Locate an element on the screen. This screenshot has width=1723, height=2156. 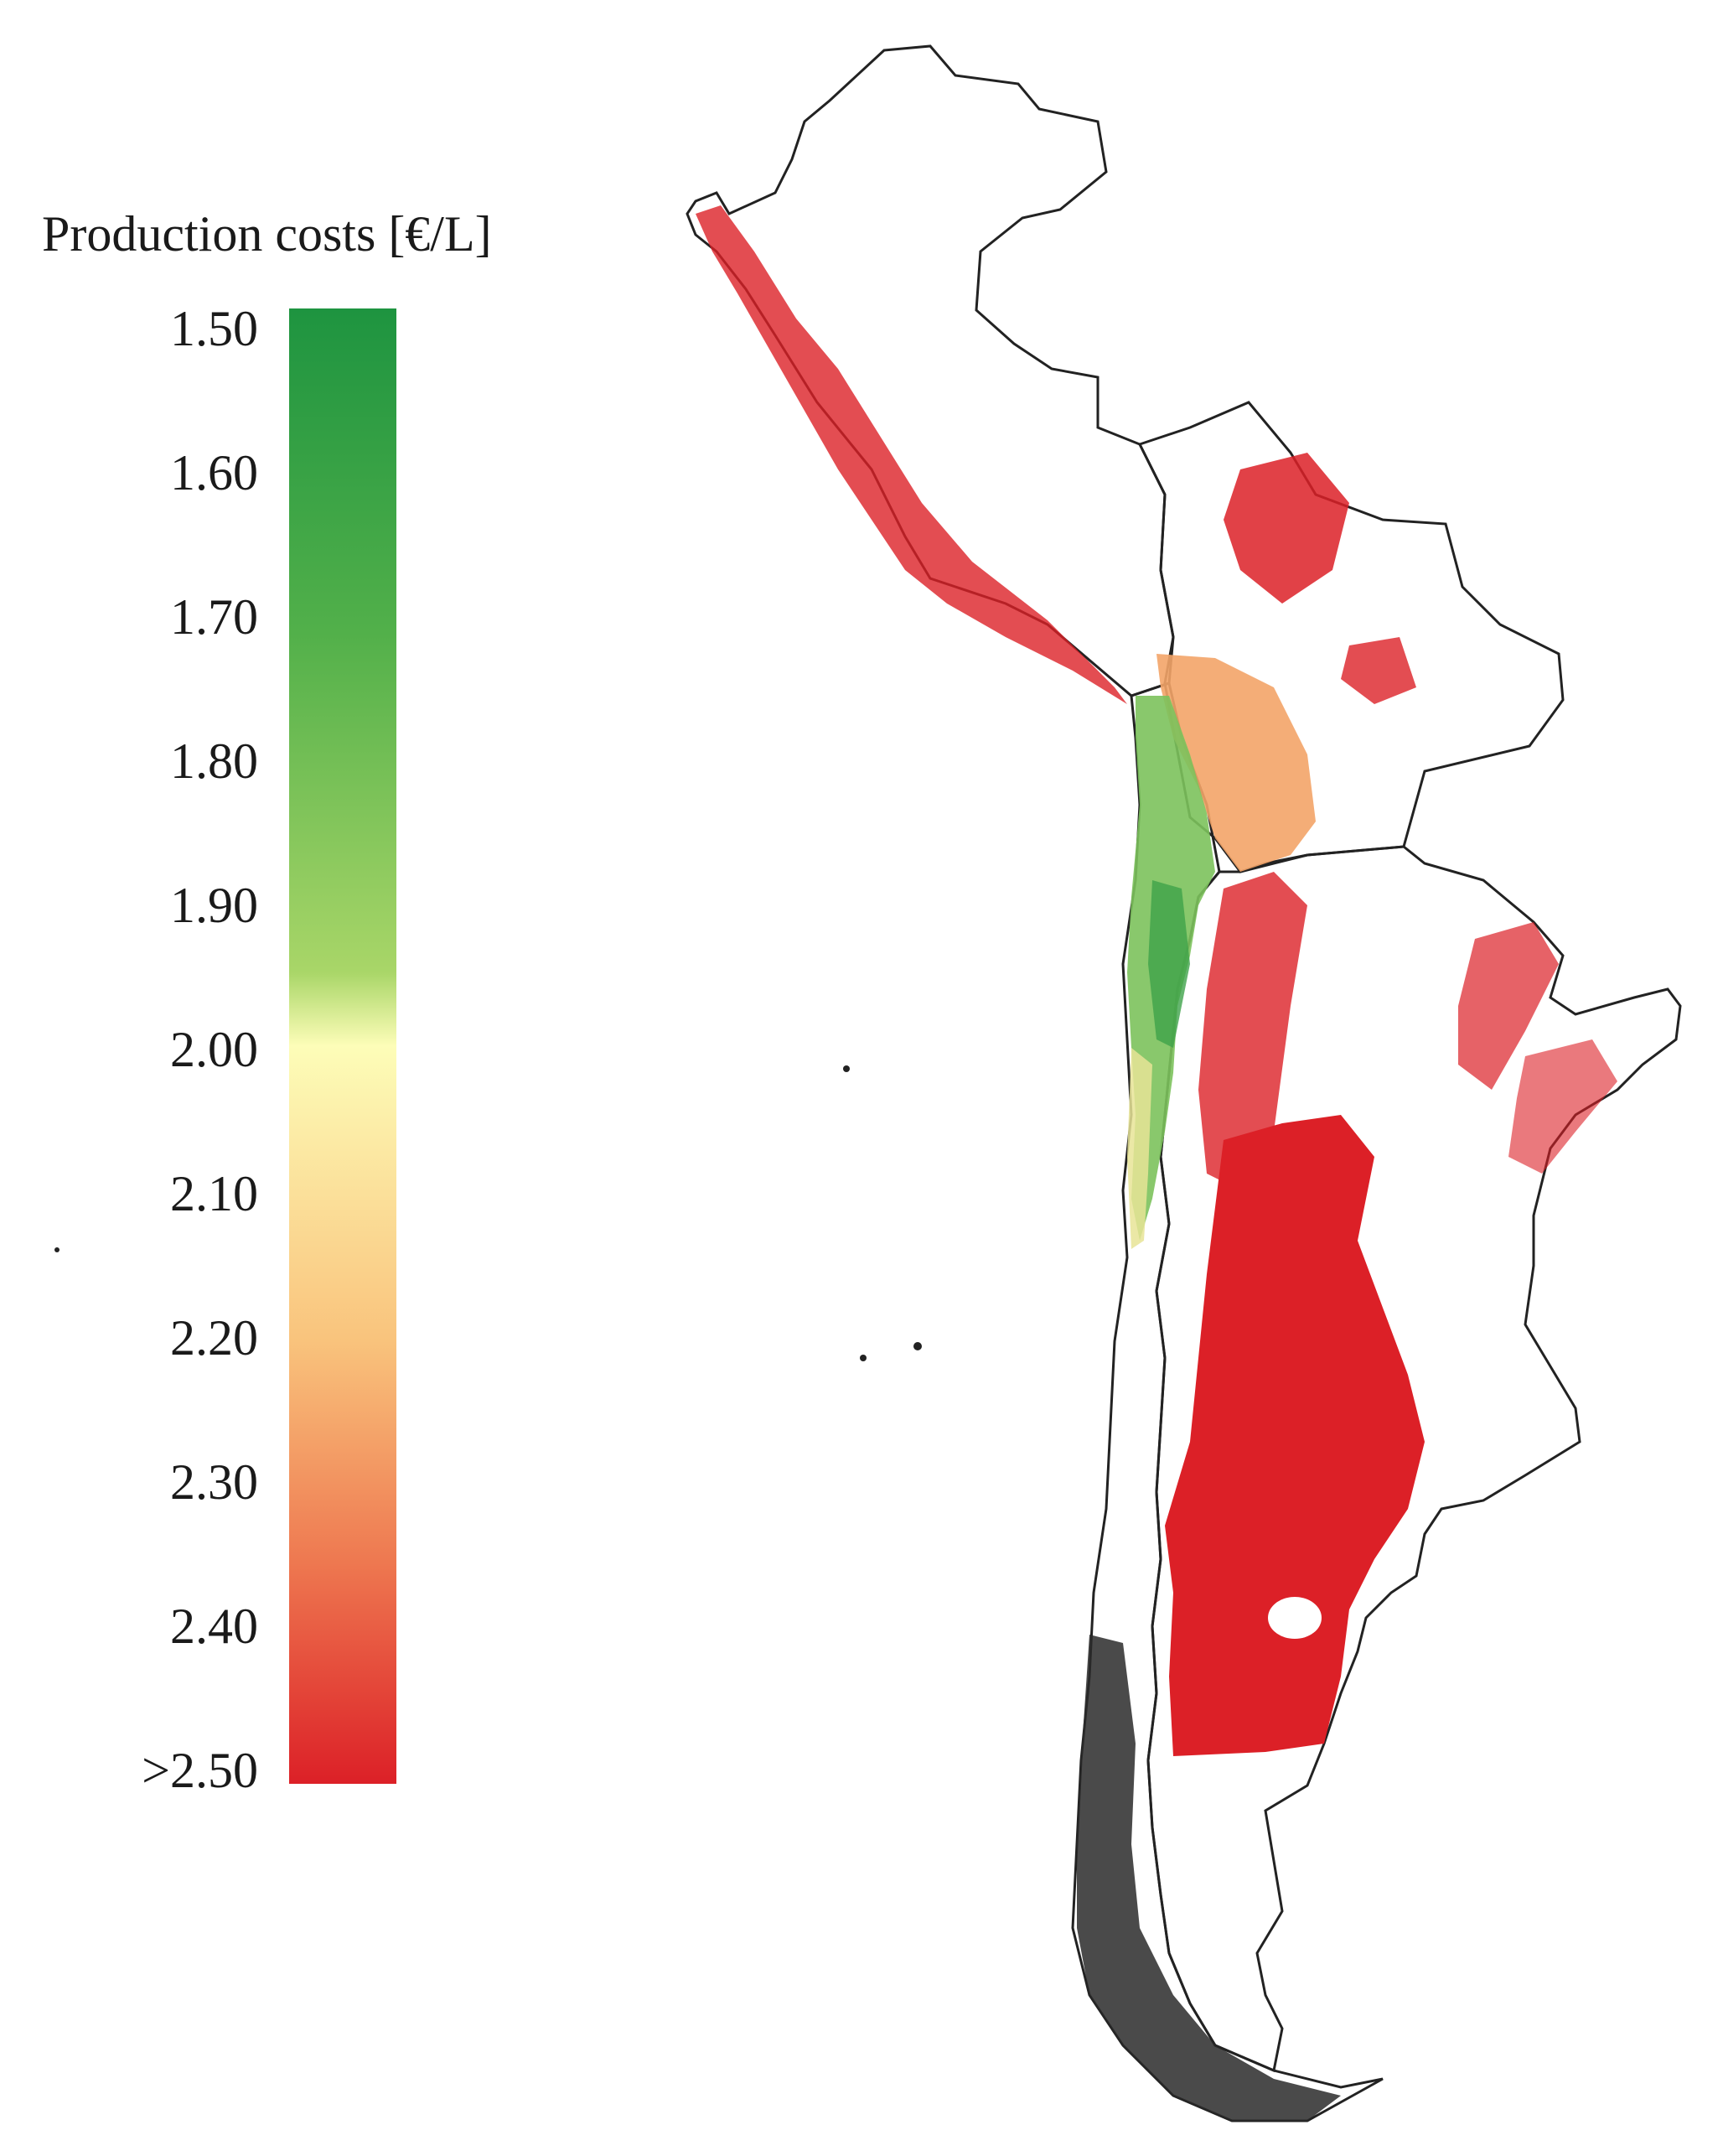
country-peru is located at coordinates (930, 370).